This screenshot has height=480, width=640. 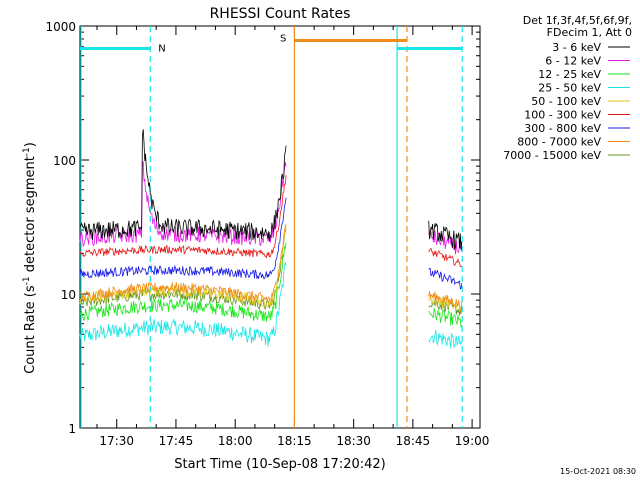 I want to click on x-tick-label: 17:30, so click(x=116, y=441).